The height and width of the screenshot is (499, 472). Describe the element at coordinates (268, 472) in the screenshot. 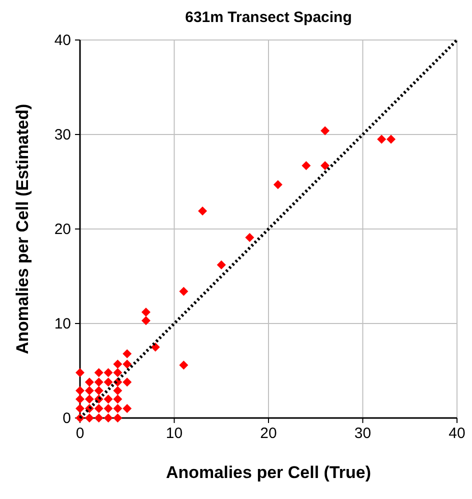

I see `x-axis-title: Anomalies per Cell (True)` at that location.